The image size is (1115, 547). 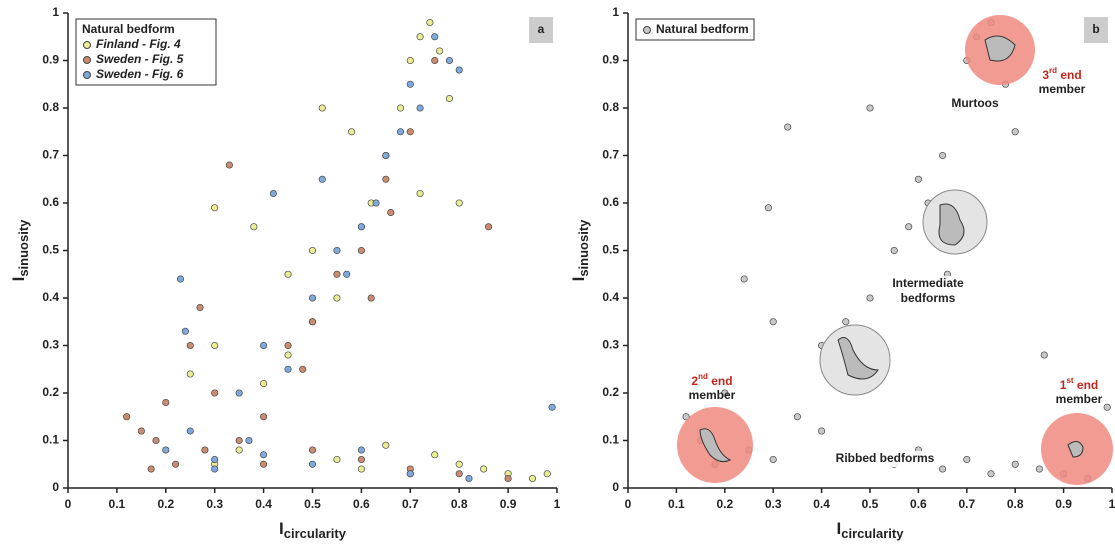 What do you see at coordinates (628, 504) in the screenshot?
I see `x-tick-label: 0` at bounding box center [628, 504].